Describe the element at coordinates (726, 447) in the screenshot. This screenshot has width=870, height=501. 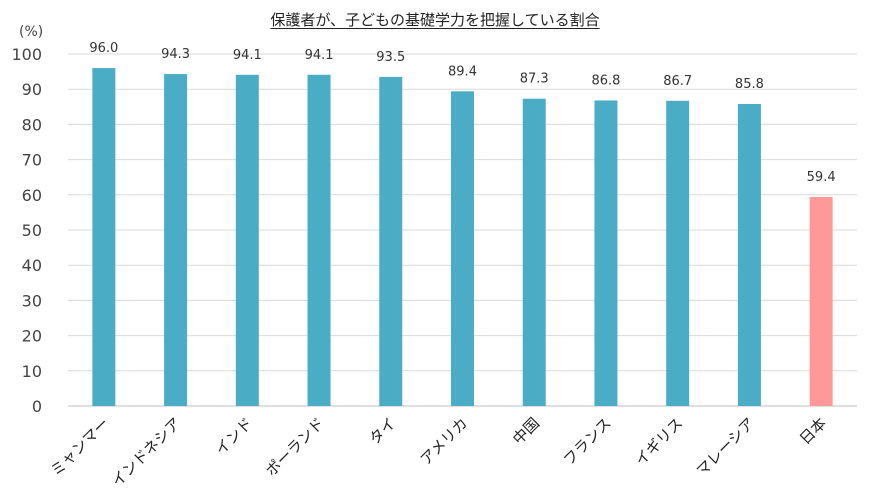
I see `category-label: マレーシア` at that location.